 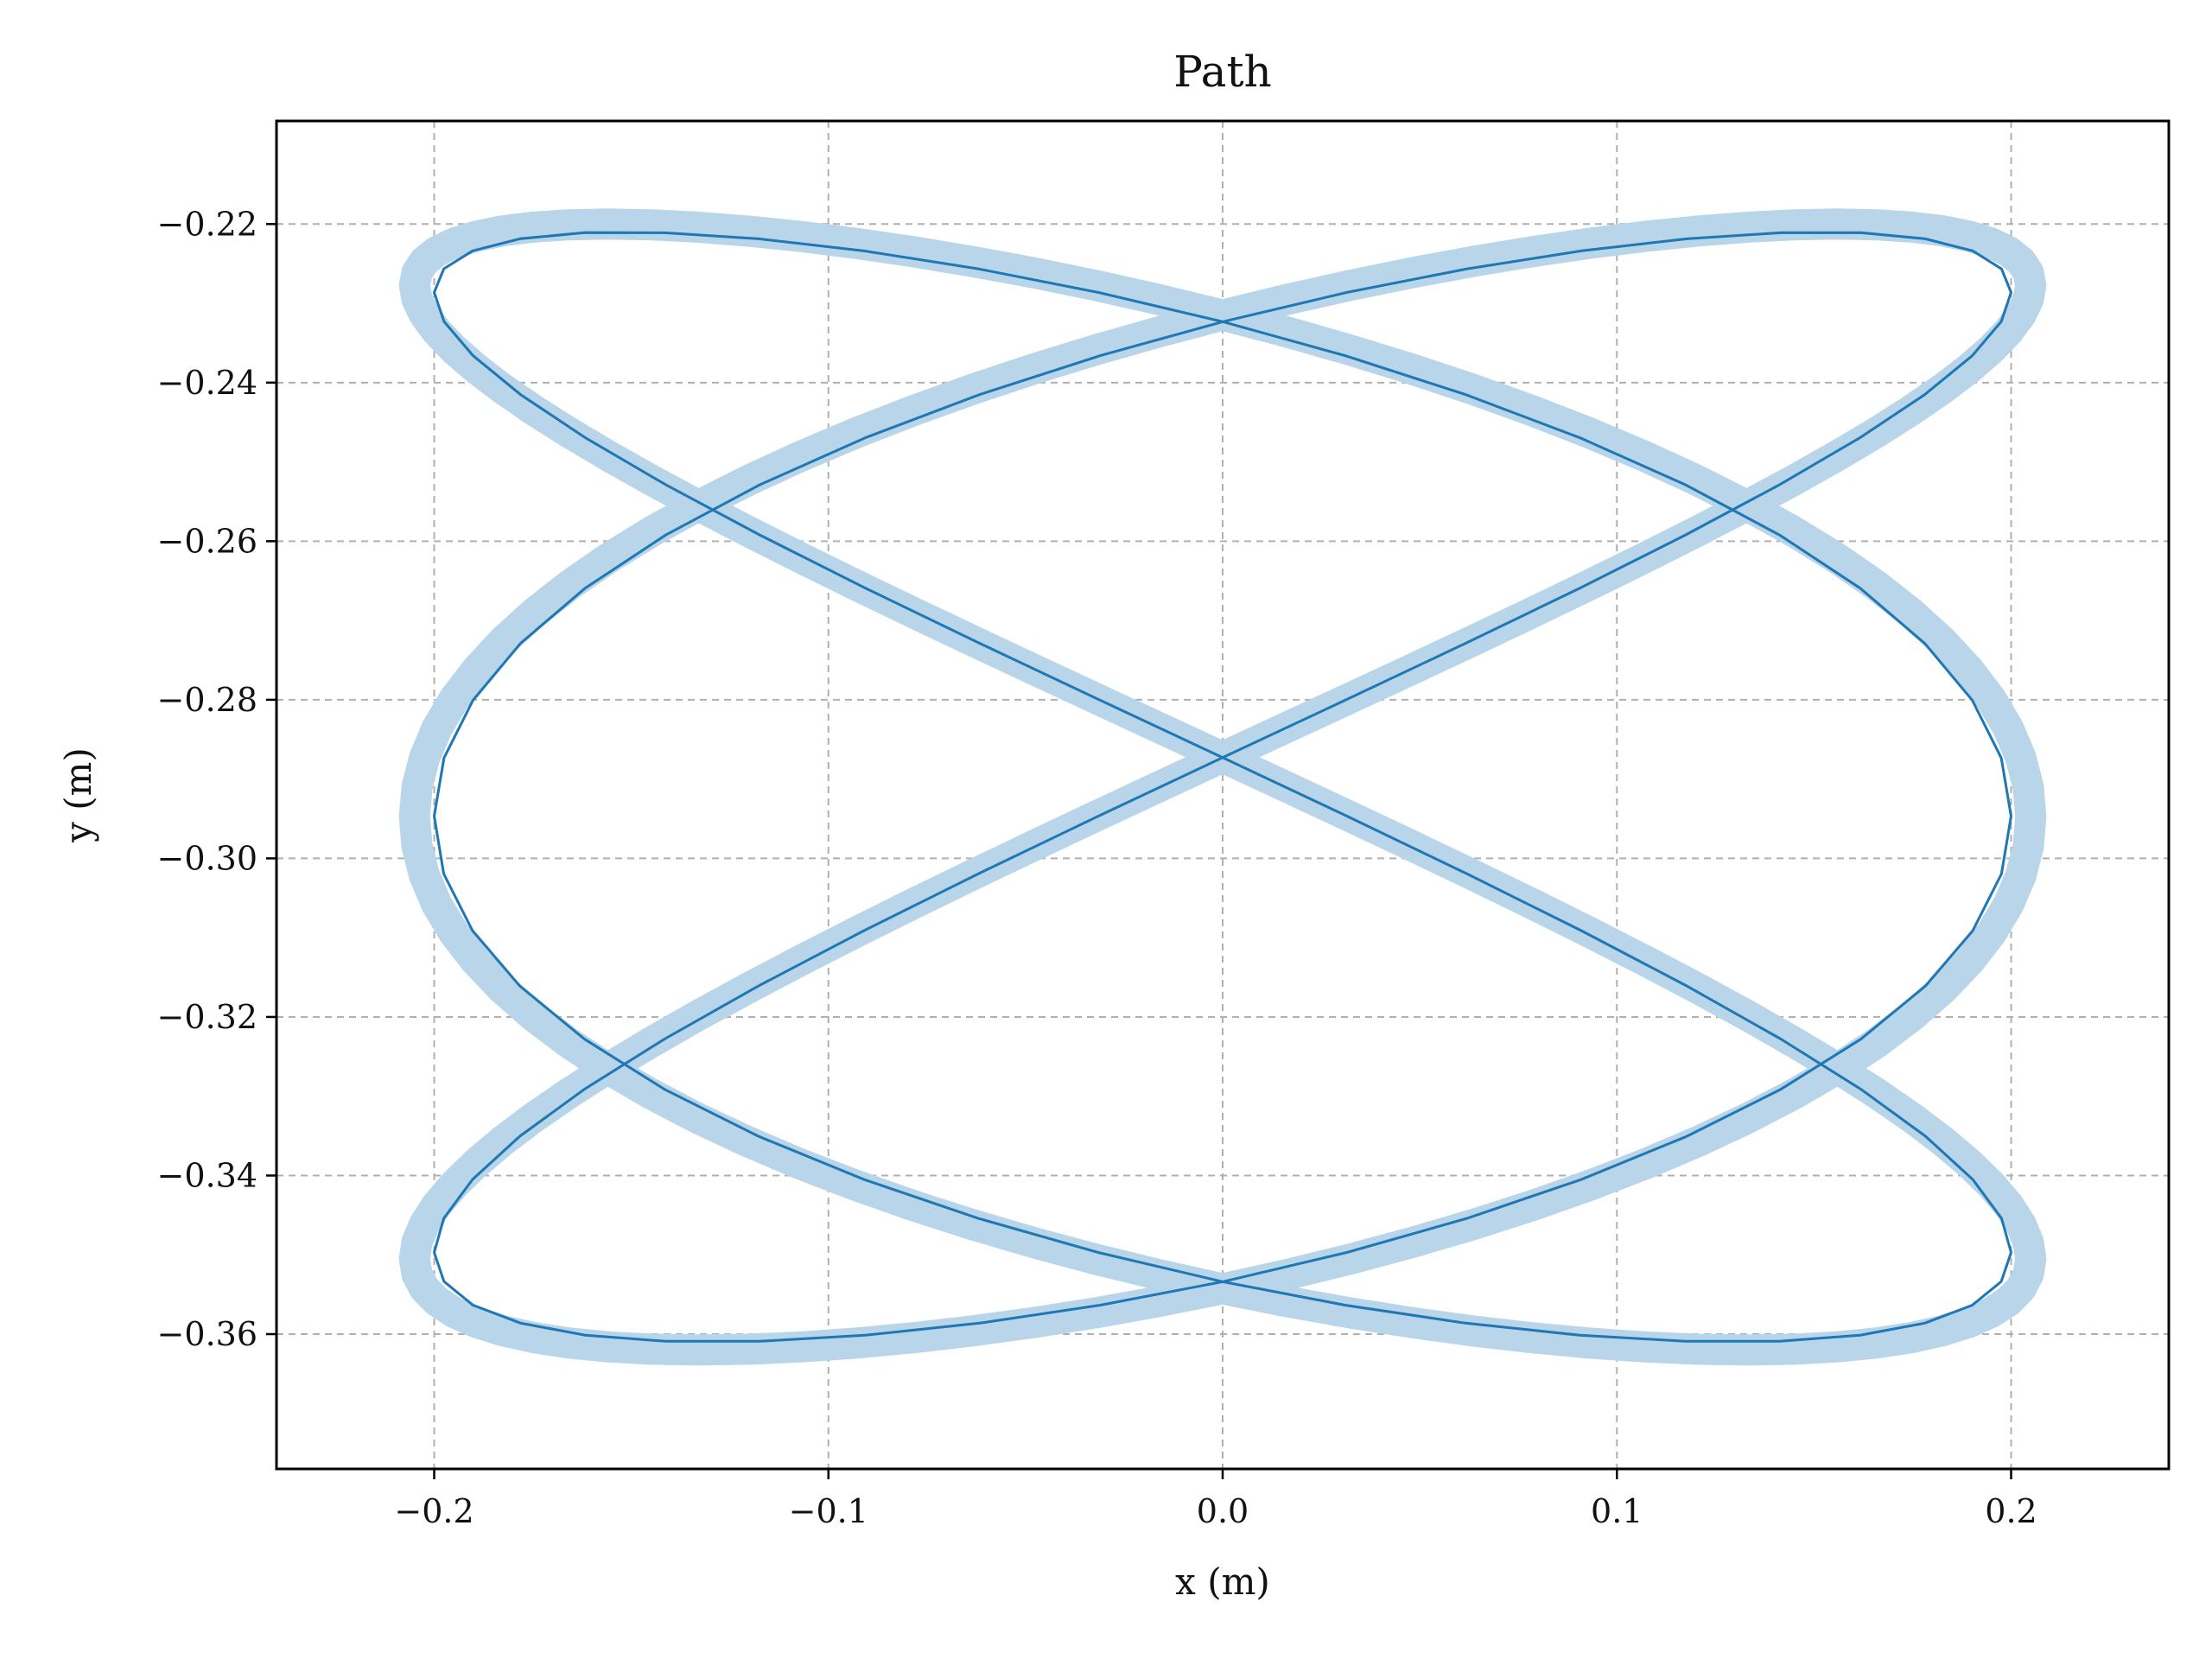 I want to click on y-axis-ticks: −0.36 −0.34 −0.32 −0.30 −0.28 −0.26 −0.24 −0.22, so click(x=216, y=779).